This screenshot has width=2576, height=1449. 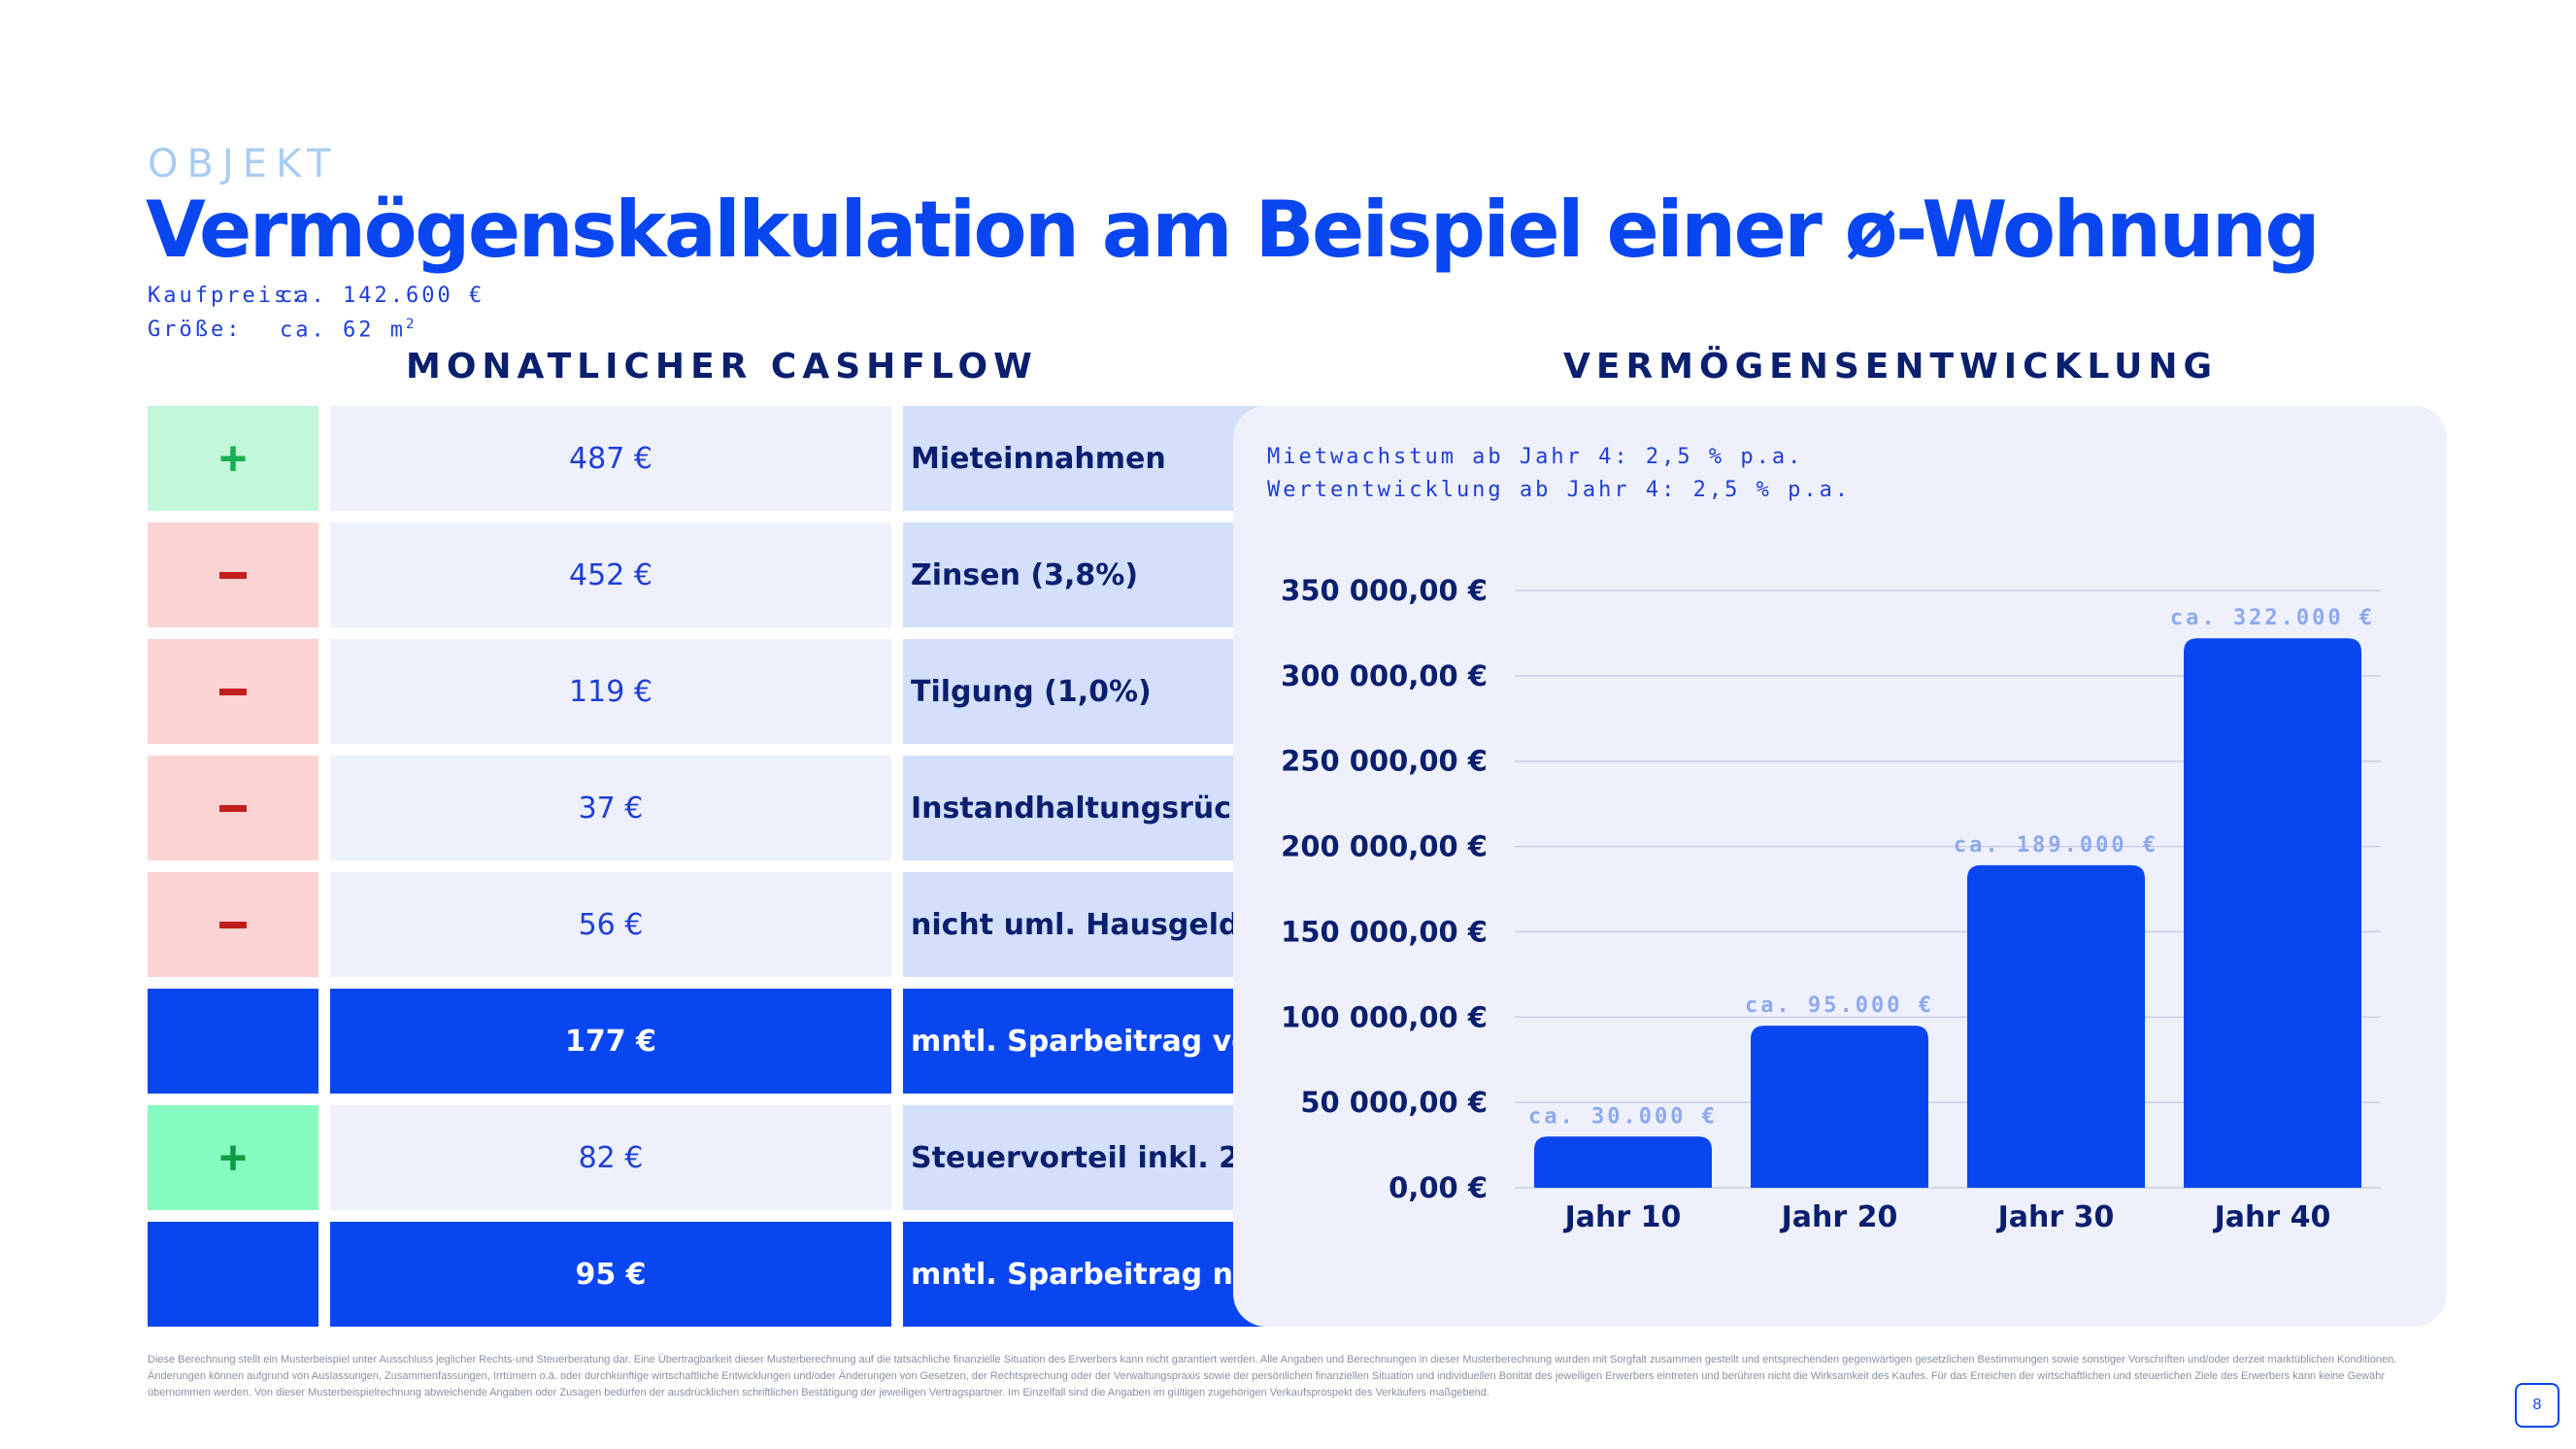 I want to click on cashflow-row-tilgung: 119 € Tilgung (1,0%), so click(x=750, y=691).